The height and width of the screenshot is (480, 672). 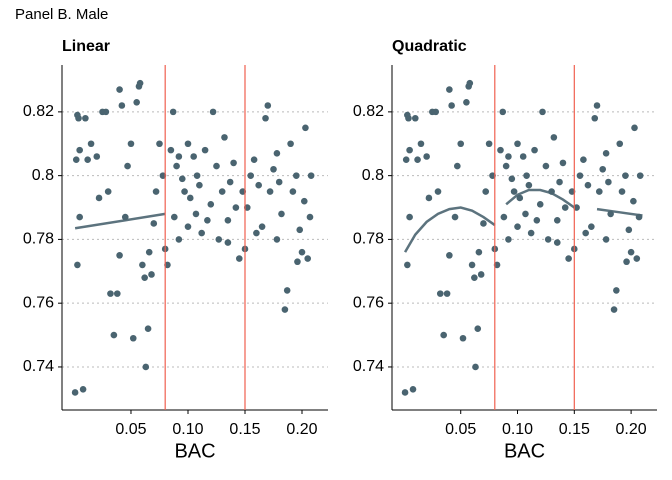 I want to click on y-tick-label: 0.76, so click(x=368, y=302).